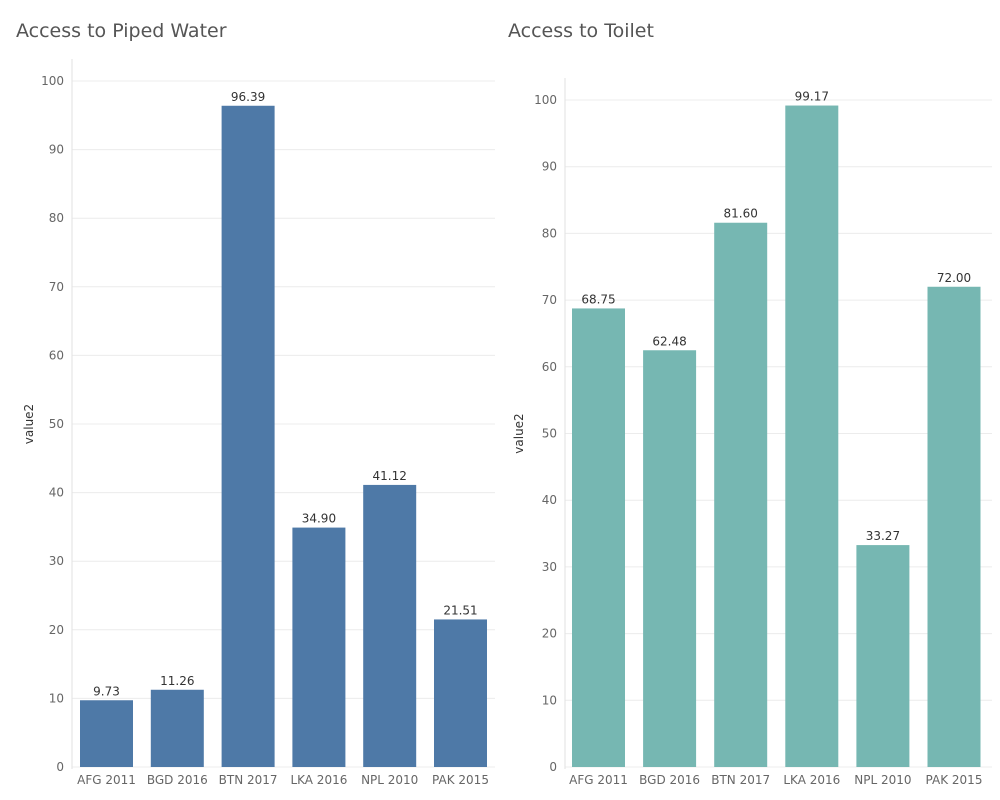 Image resolution: width=1000 pixels, height=800 pixels. I want to click on data-label: 99.17, so click(812, 97).